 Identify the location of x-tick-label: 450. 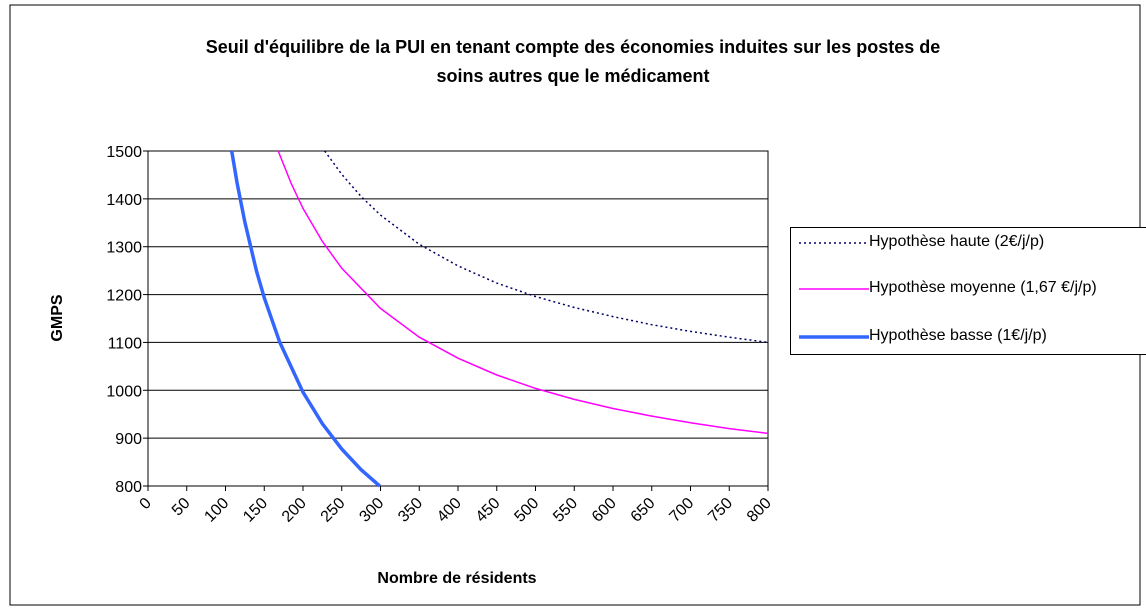
(488, 510).